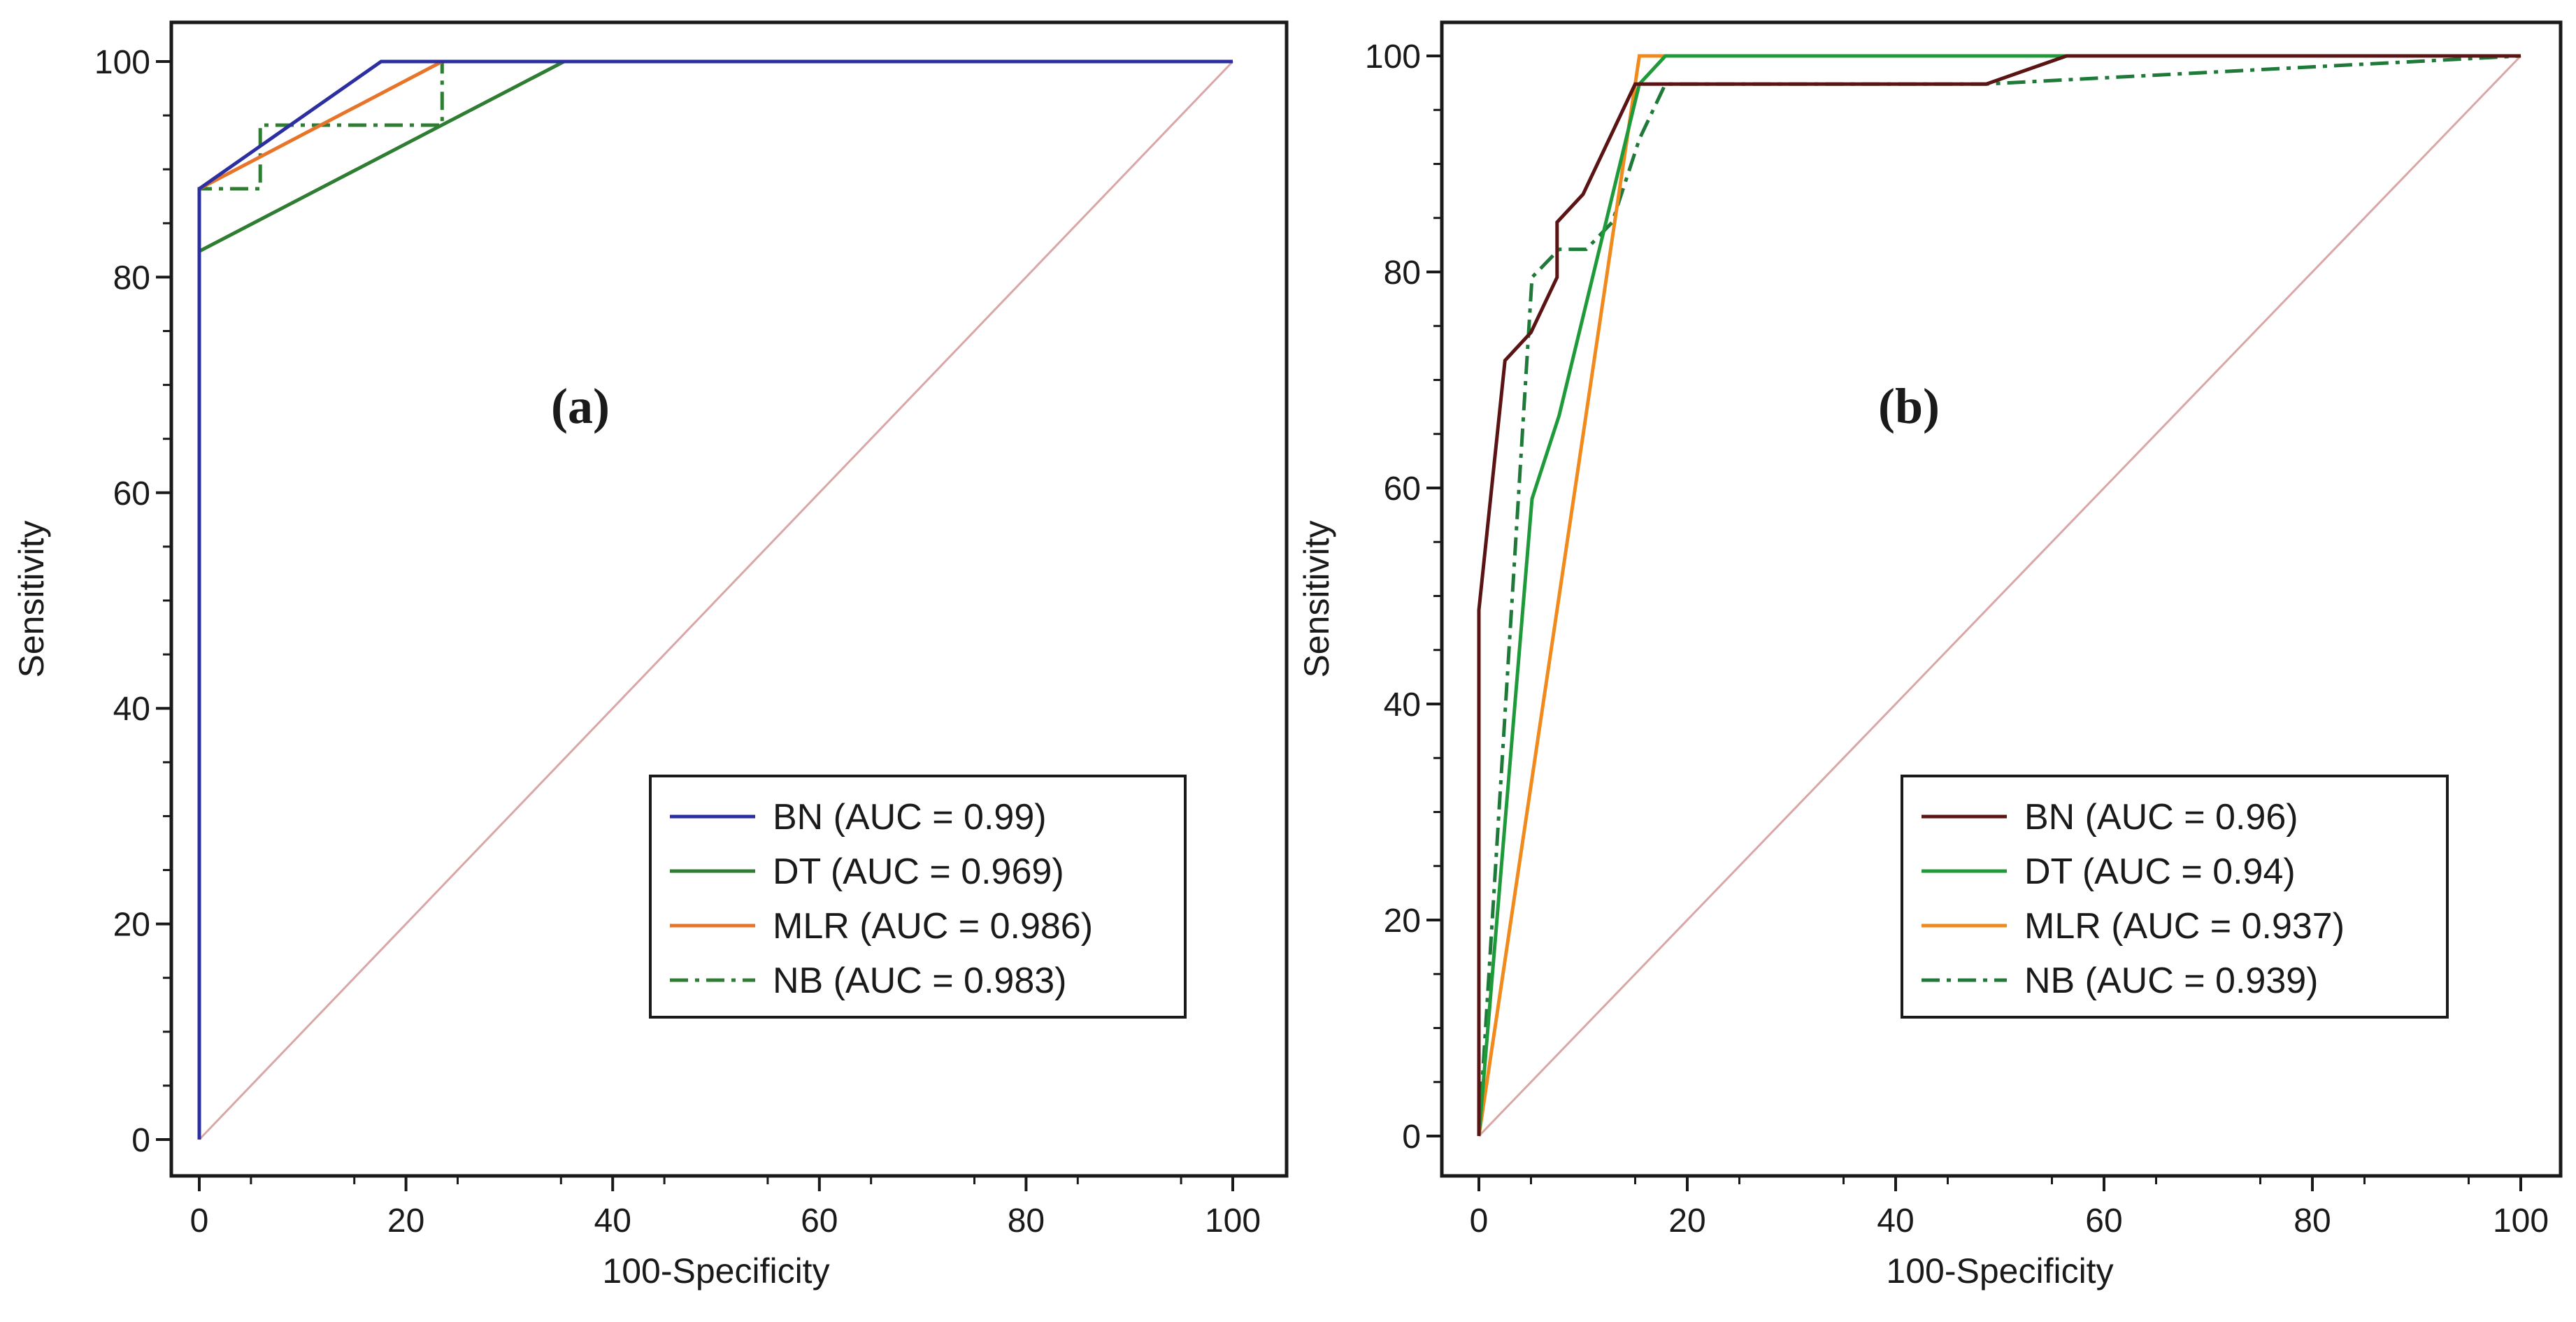 This screenshot has height=1322, width=2576. Describe the element at coordinates (580, 406) in the screenshot. I see `panel-label: (a)` at that location.